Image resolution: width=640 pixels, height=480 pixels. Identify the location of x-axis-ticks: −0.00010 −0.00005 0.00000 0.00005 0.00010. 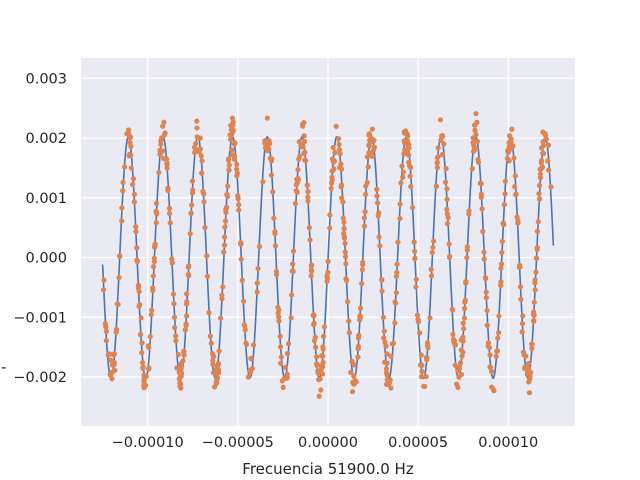
(325, 443).